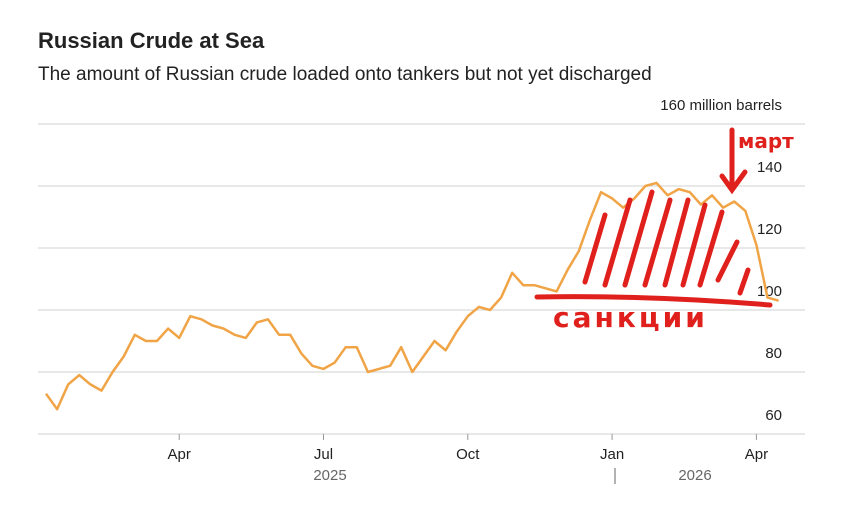  I want to click on chart-title: Russian Crude at Sea, so click(151, 40).